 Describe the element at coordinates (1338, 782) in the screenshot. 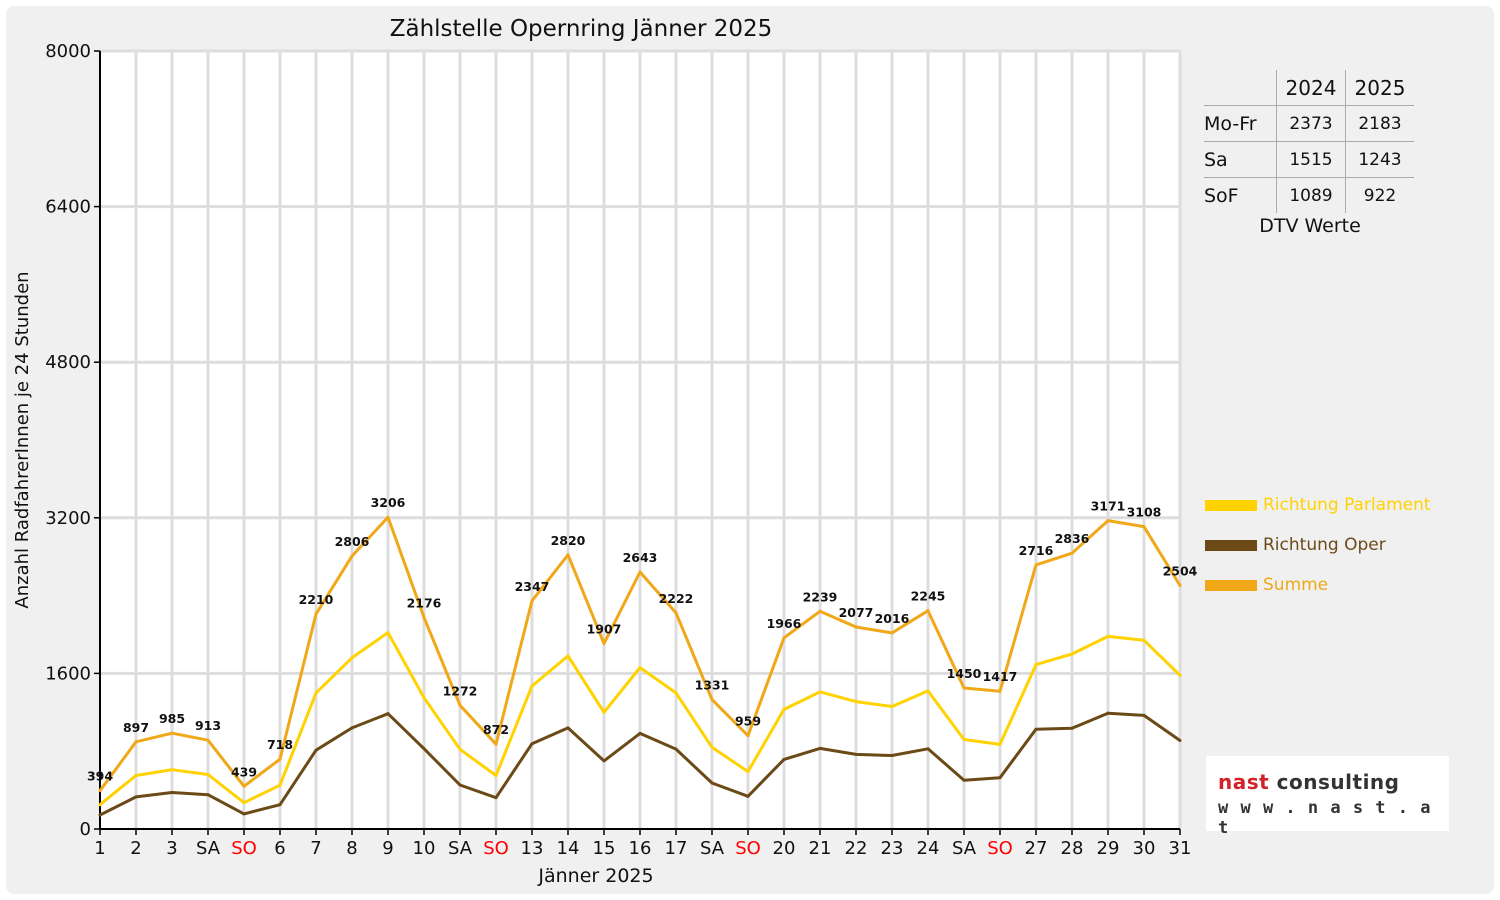

I see `logo-word-consulting: consulting` at that location.